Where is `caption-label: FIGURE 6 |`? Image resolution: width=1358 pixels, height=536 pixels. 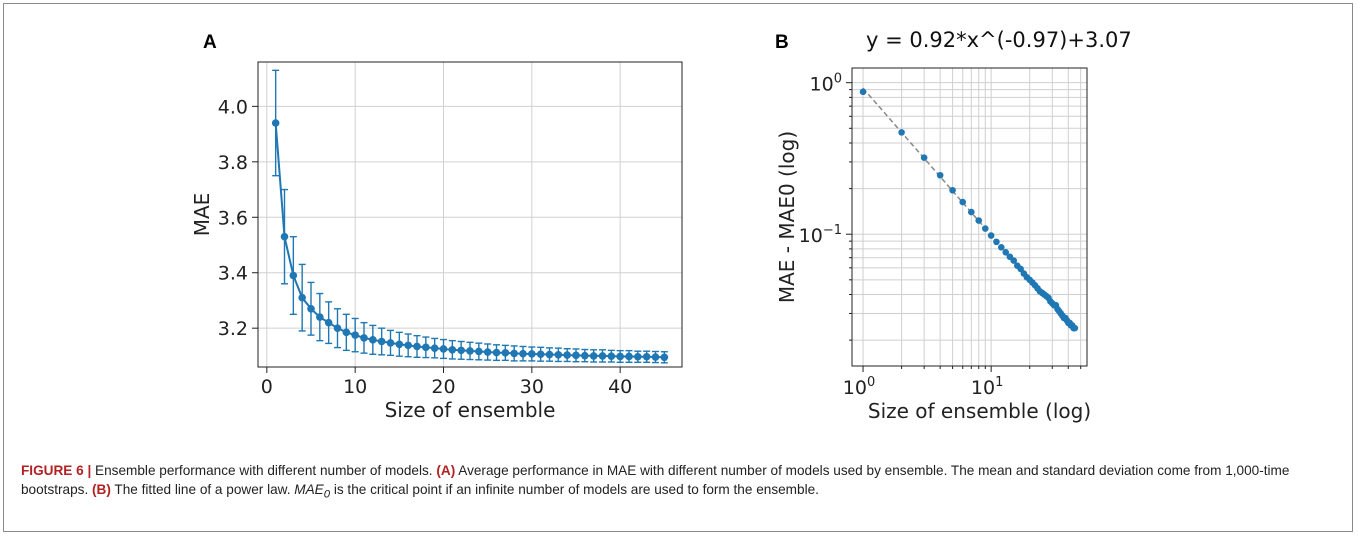 caption-label: FIGURE 6 | is located at coordinates (56, 470).